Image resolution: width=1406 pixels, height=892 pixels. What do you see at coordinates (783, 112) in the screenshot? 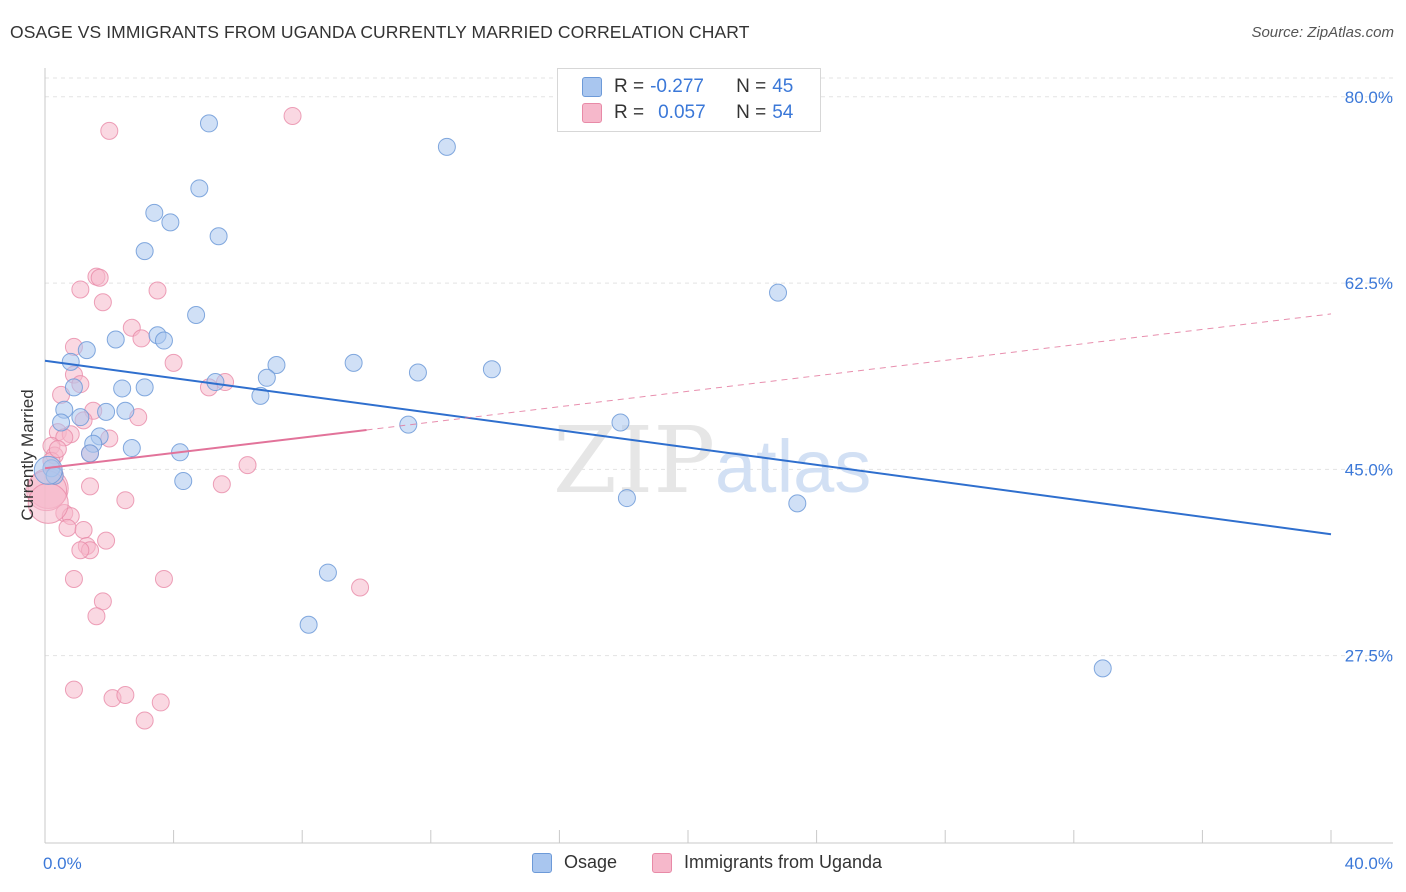
I see `uganda-n-value: 54` at bounding box center [783, 112].